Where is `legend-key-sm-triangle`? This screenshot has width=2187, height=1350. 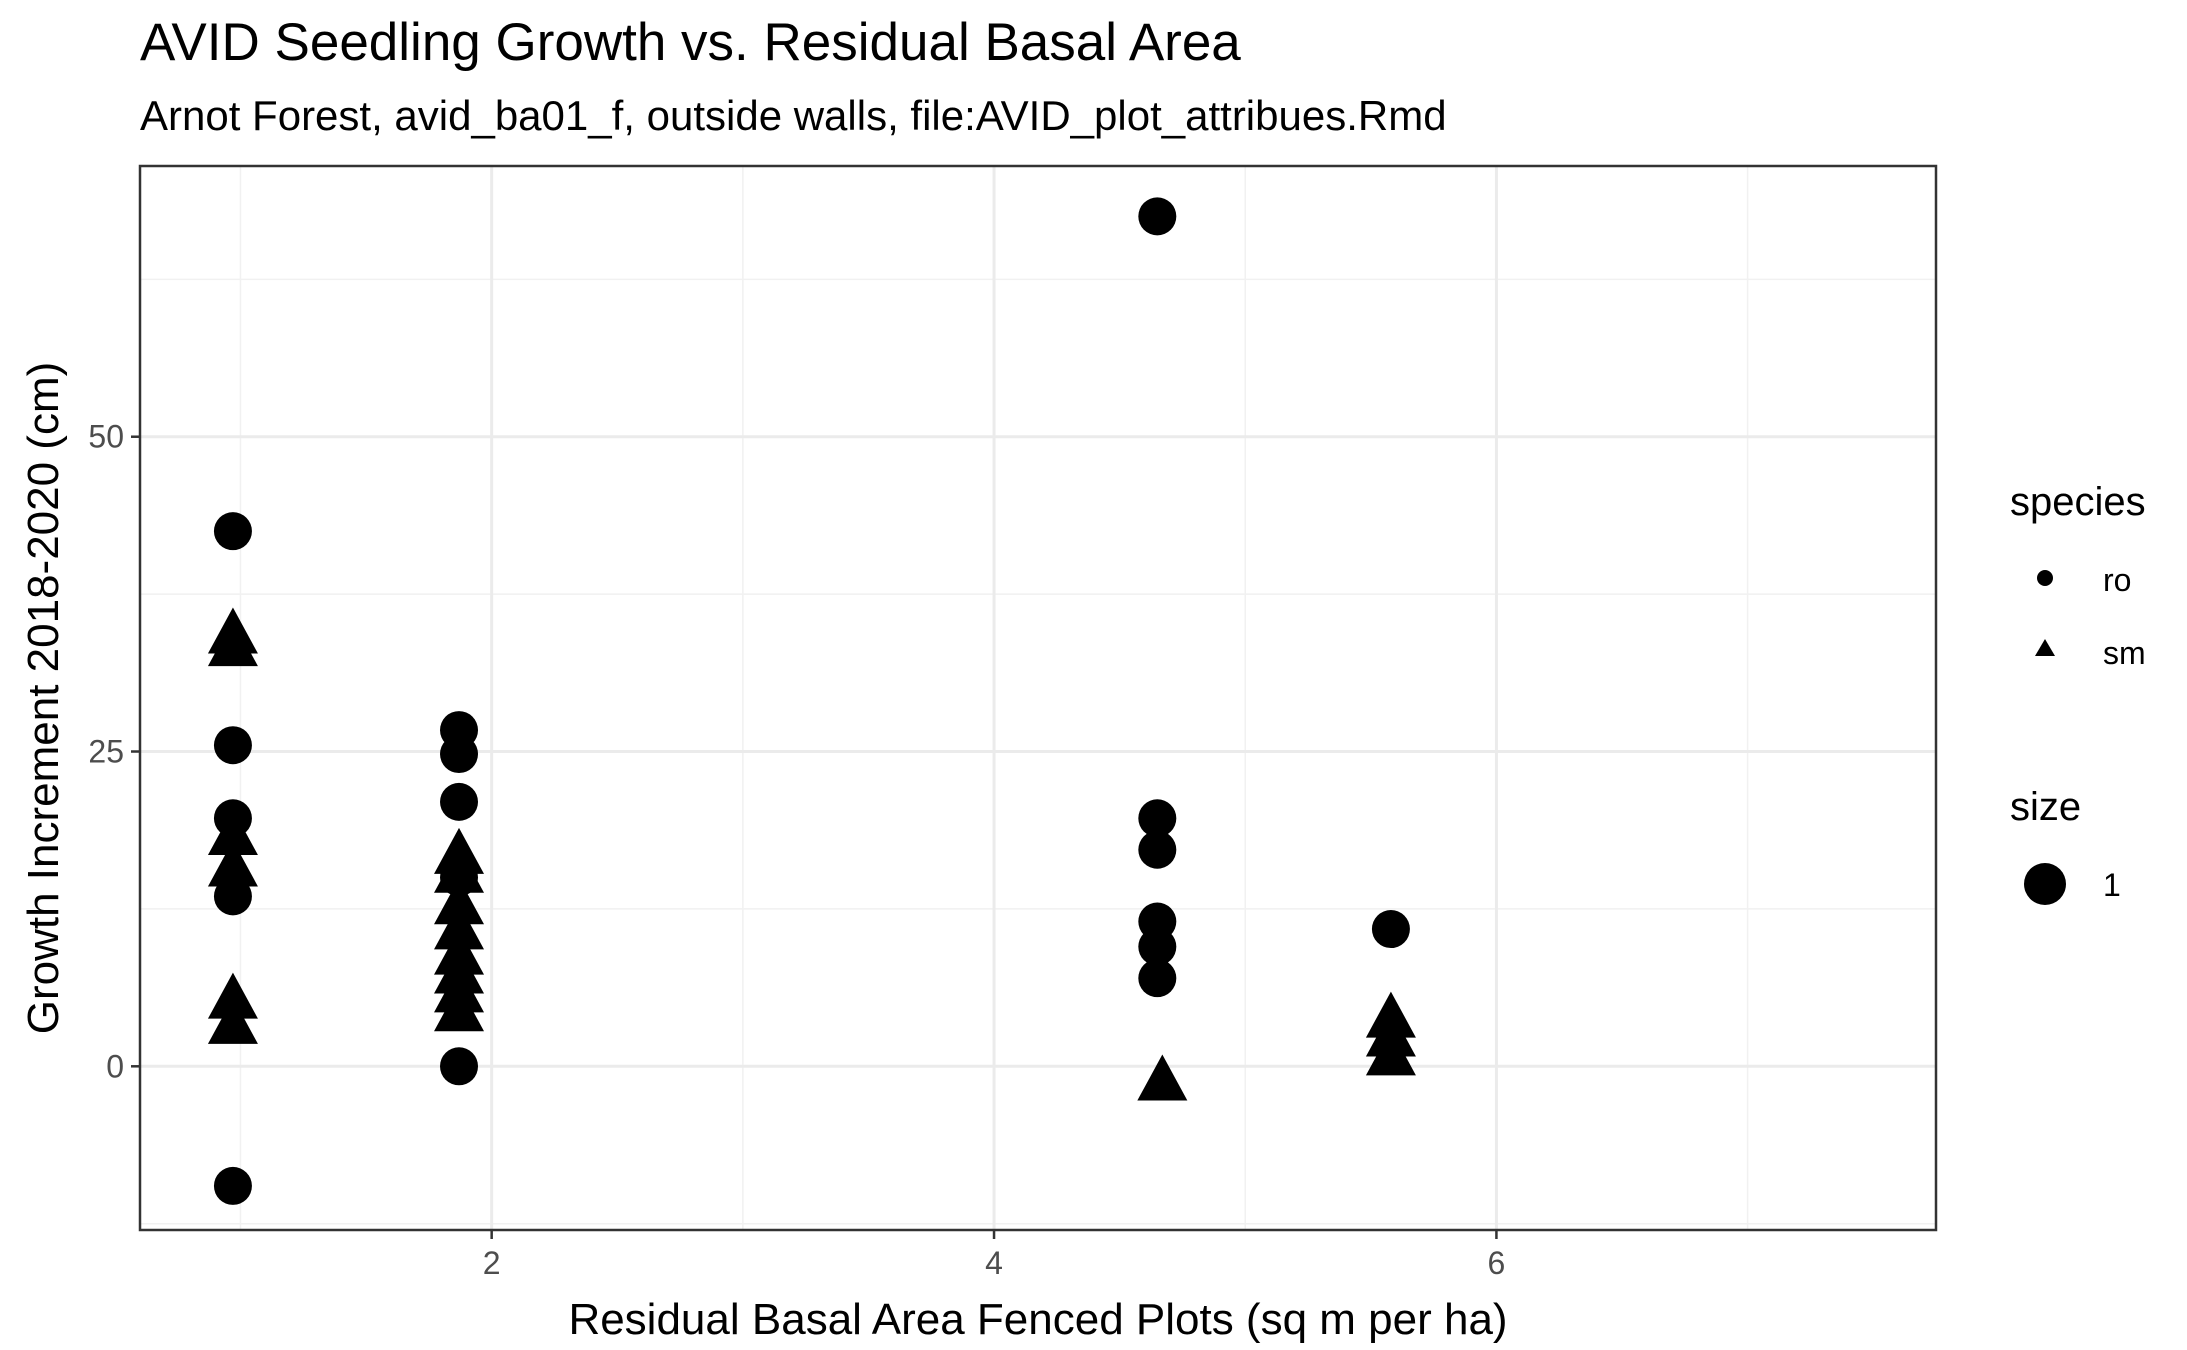 legend-key-sm-triangle is located at coordinates (2045, 647).